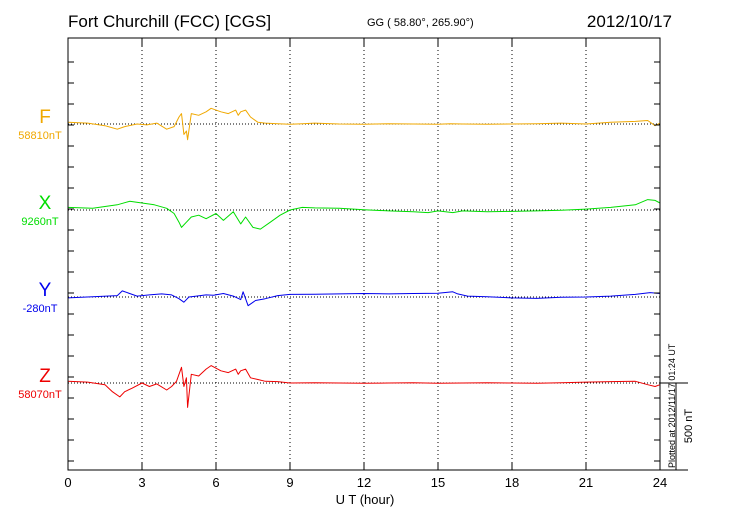 The width and height of the screenshot is (730, 520). I want to click on channel-name-F: F, so click(45, 117).